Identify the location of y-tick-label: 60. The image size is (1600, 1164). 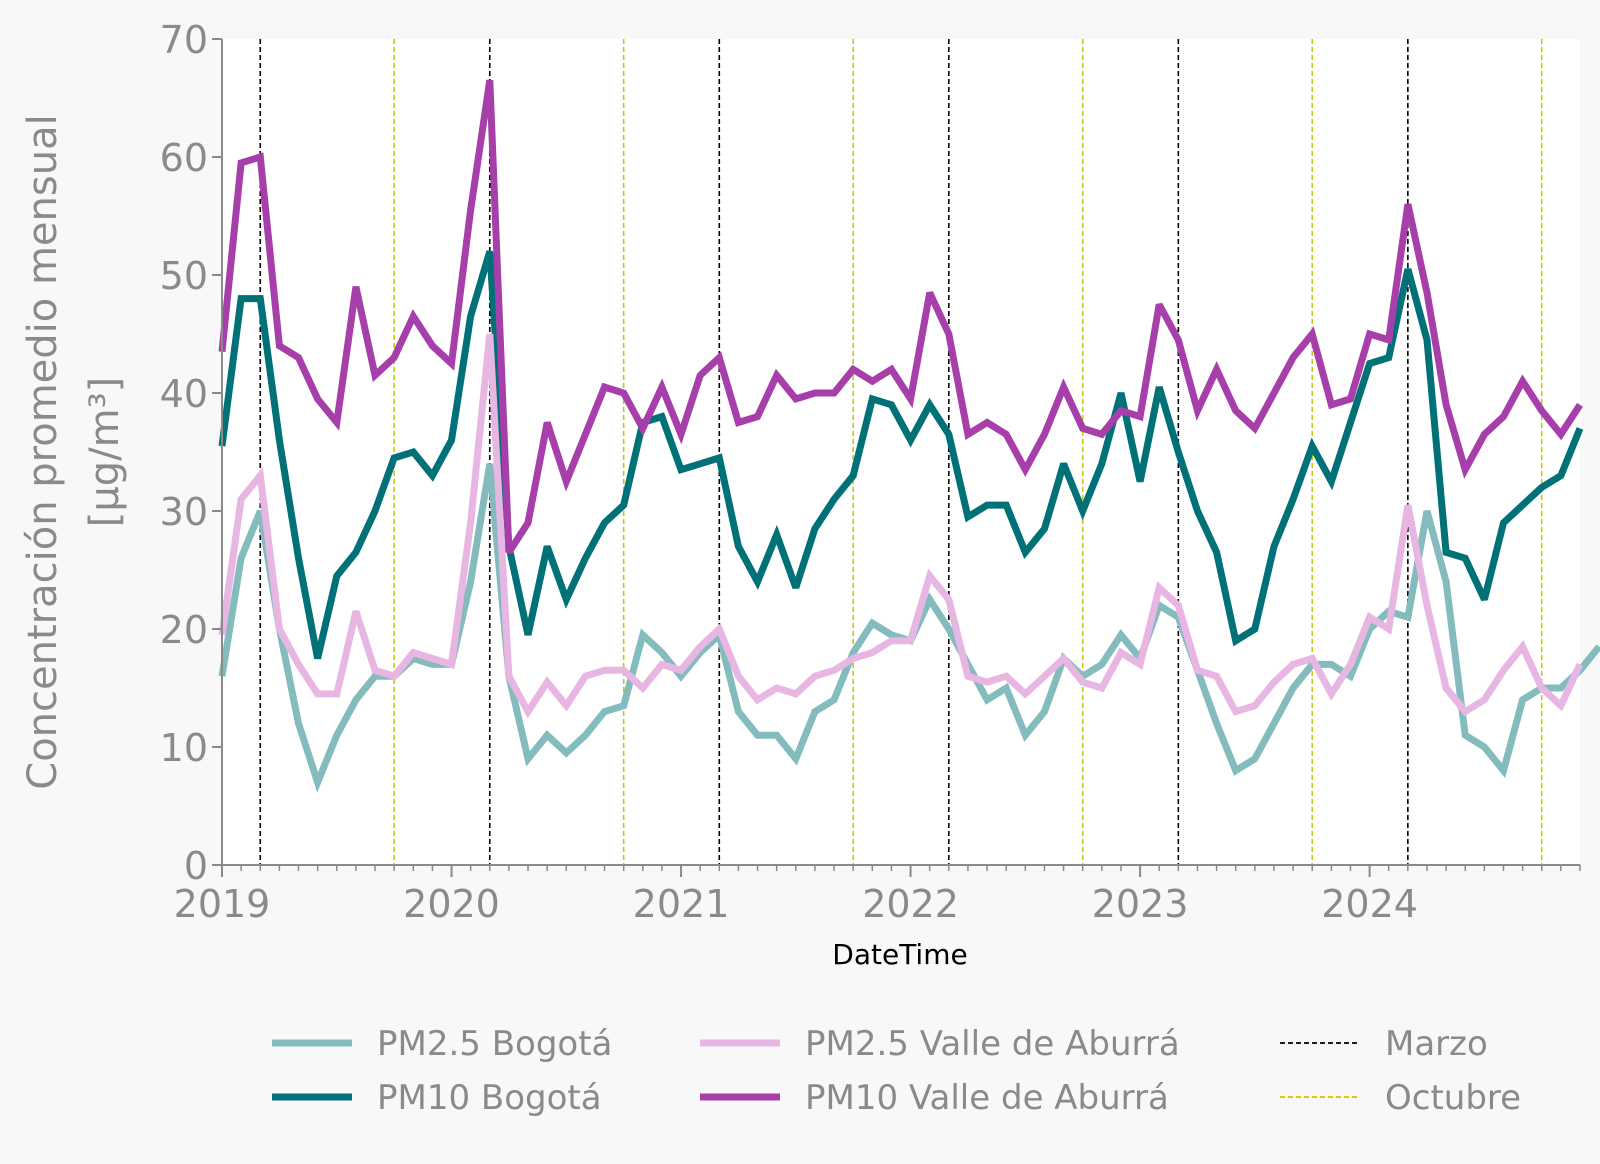
(184, 158).